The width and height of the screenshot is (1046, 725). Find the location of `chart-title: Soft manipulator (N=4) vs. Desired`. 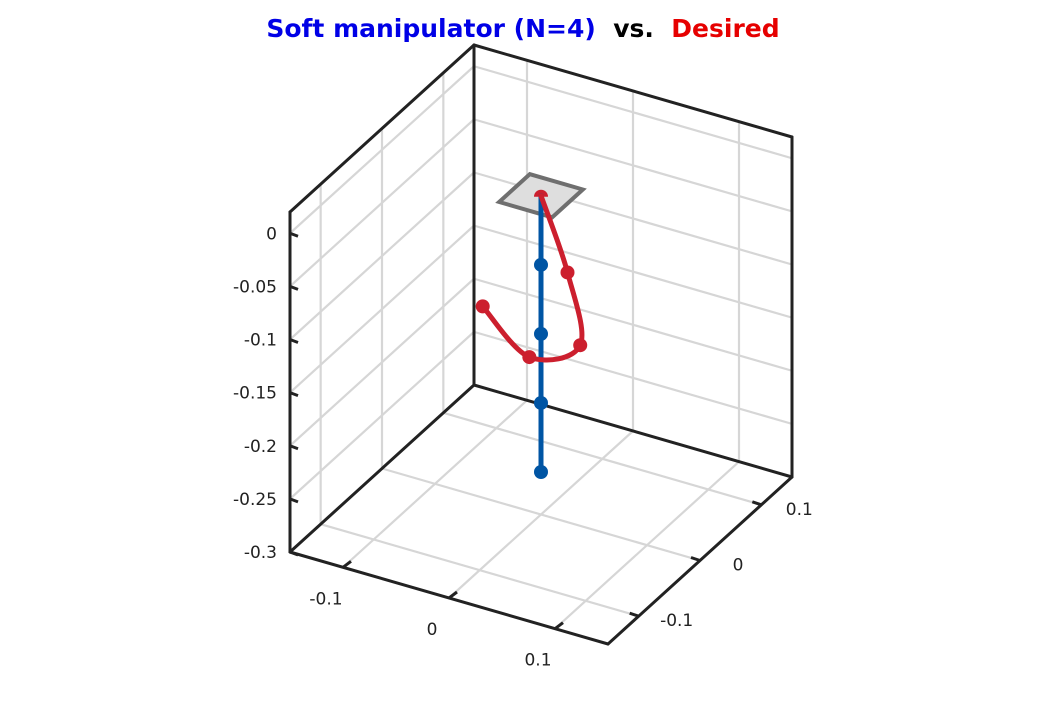

chart-title: Soft manipulator (N=4) vs. Desired is located at coordinates (523, 28).